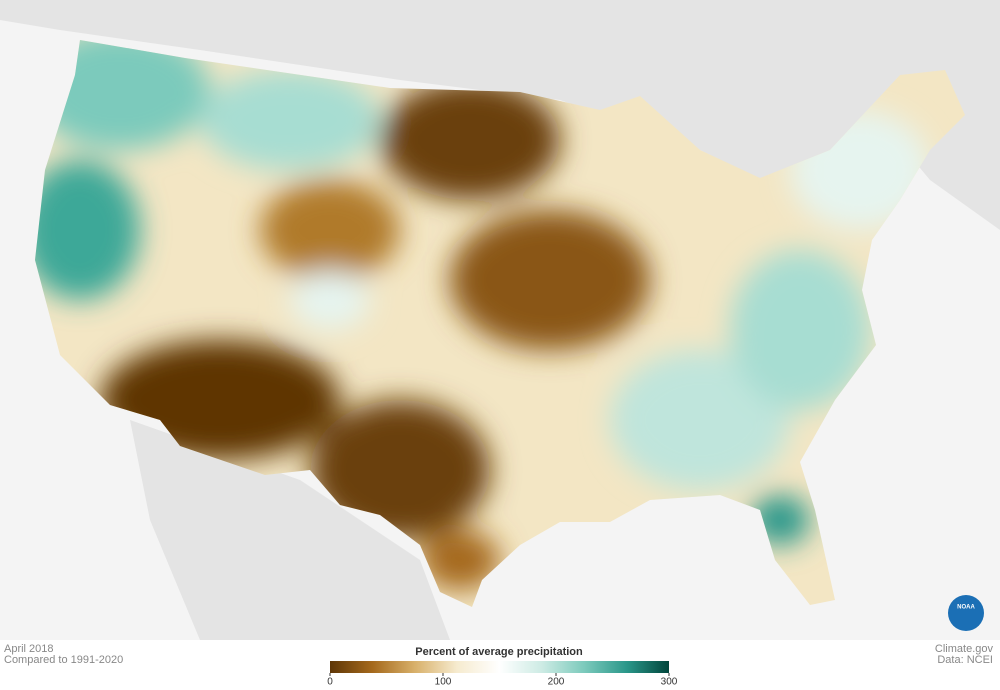 This screenshot has width=1000, height=690. I want to click on tick-label: 200, so click(556, 682).